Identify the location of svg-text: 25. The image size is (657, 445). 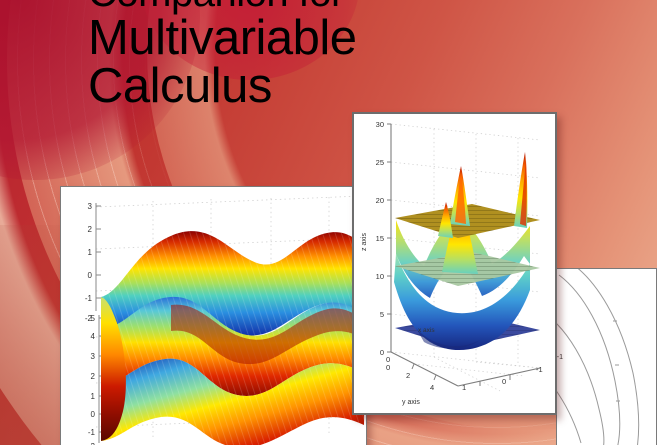
(380, 162).